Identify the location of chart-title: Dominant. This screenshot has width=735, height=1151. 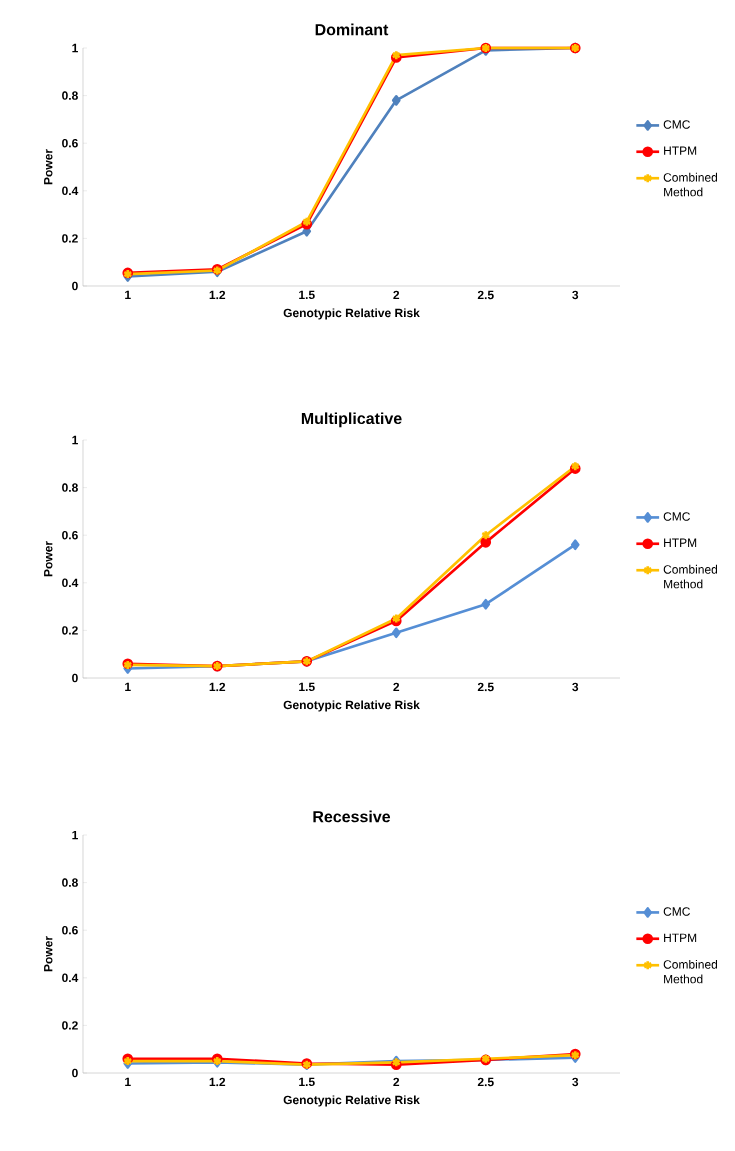
(352, 29).